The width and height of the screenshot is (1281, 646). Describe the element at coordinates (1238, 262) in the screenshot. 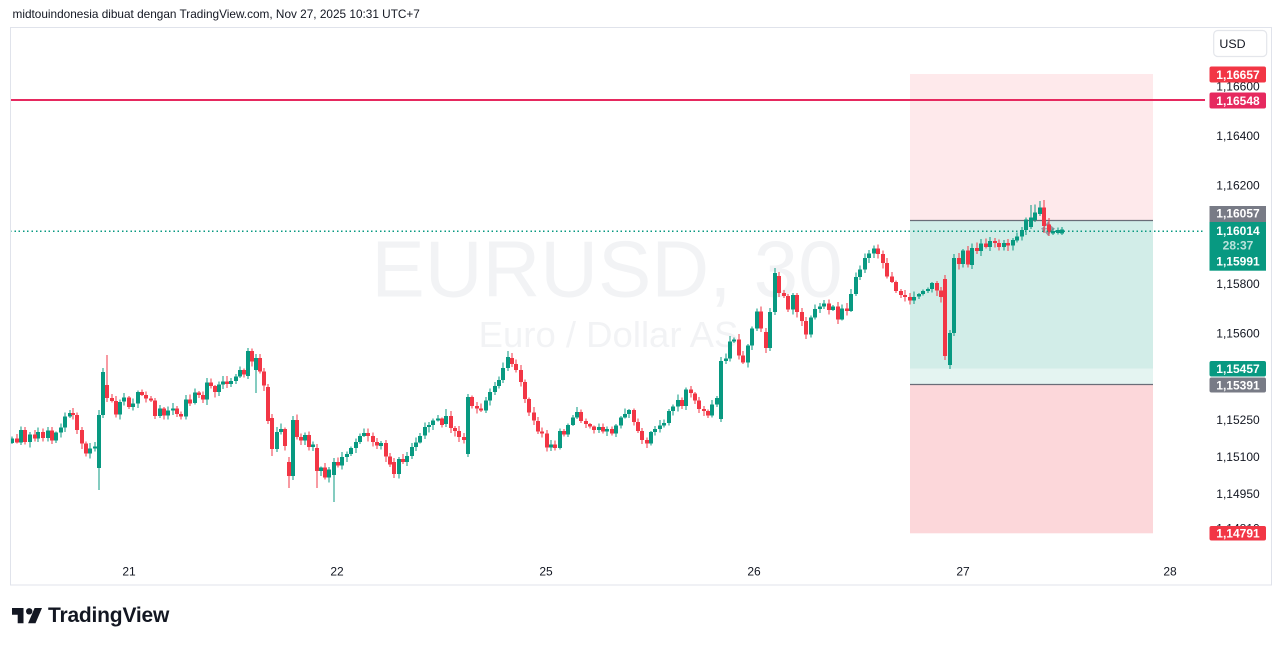

I see `svg-text: 1,15991` at that location.